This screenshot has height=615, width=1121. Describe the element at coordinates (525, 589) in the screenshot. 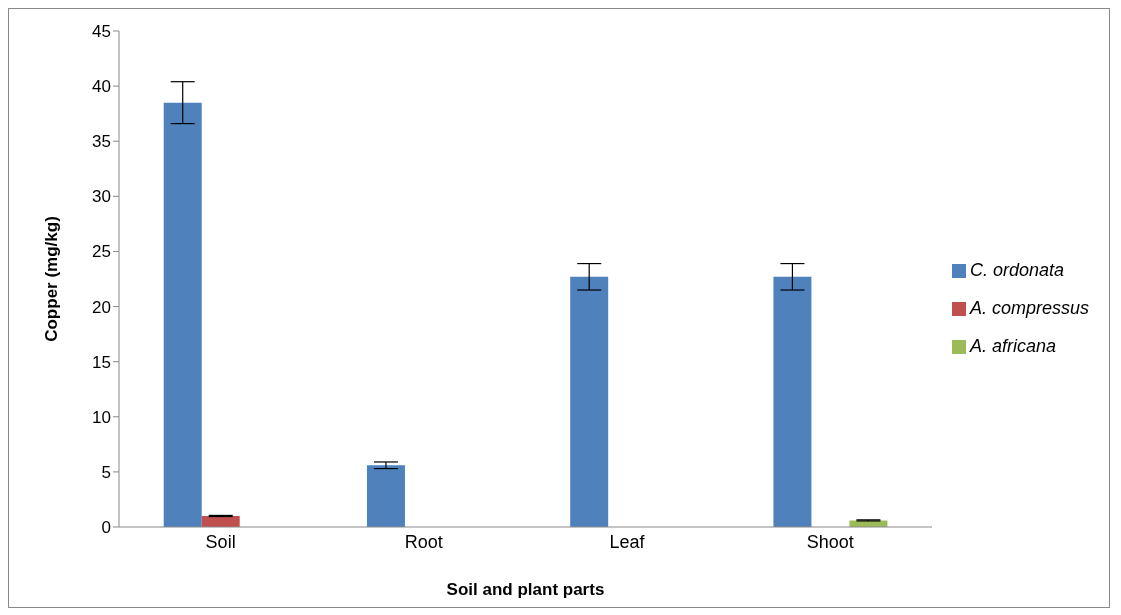

I see `x-axis-title: Soil and plant parts` at that location.